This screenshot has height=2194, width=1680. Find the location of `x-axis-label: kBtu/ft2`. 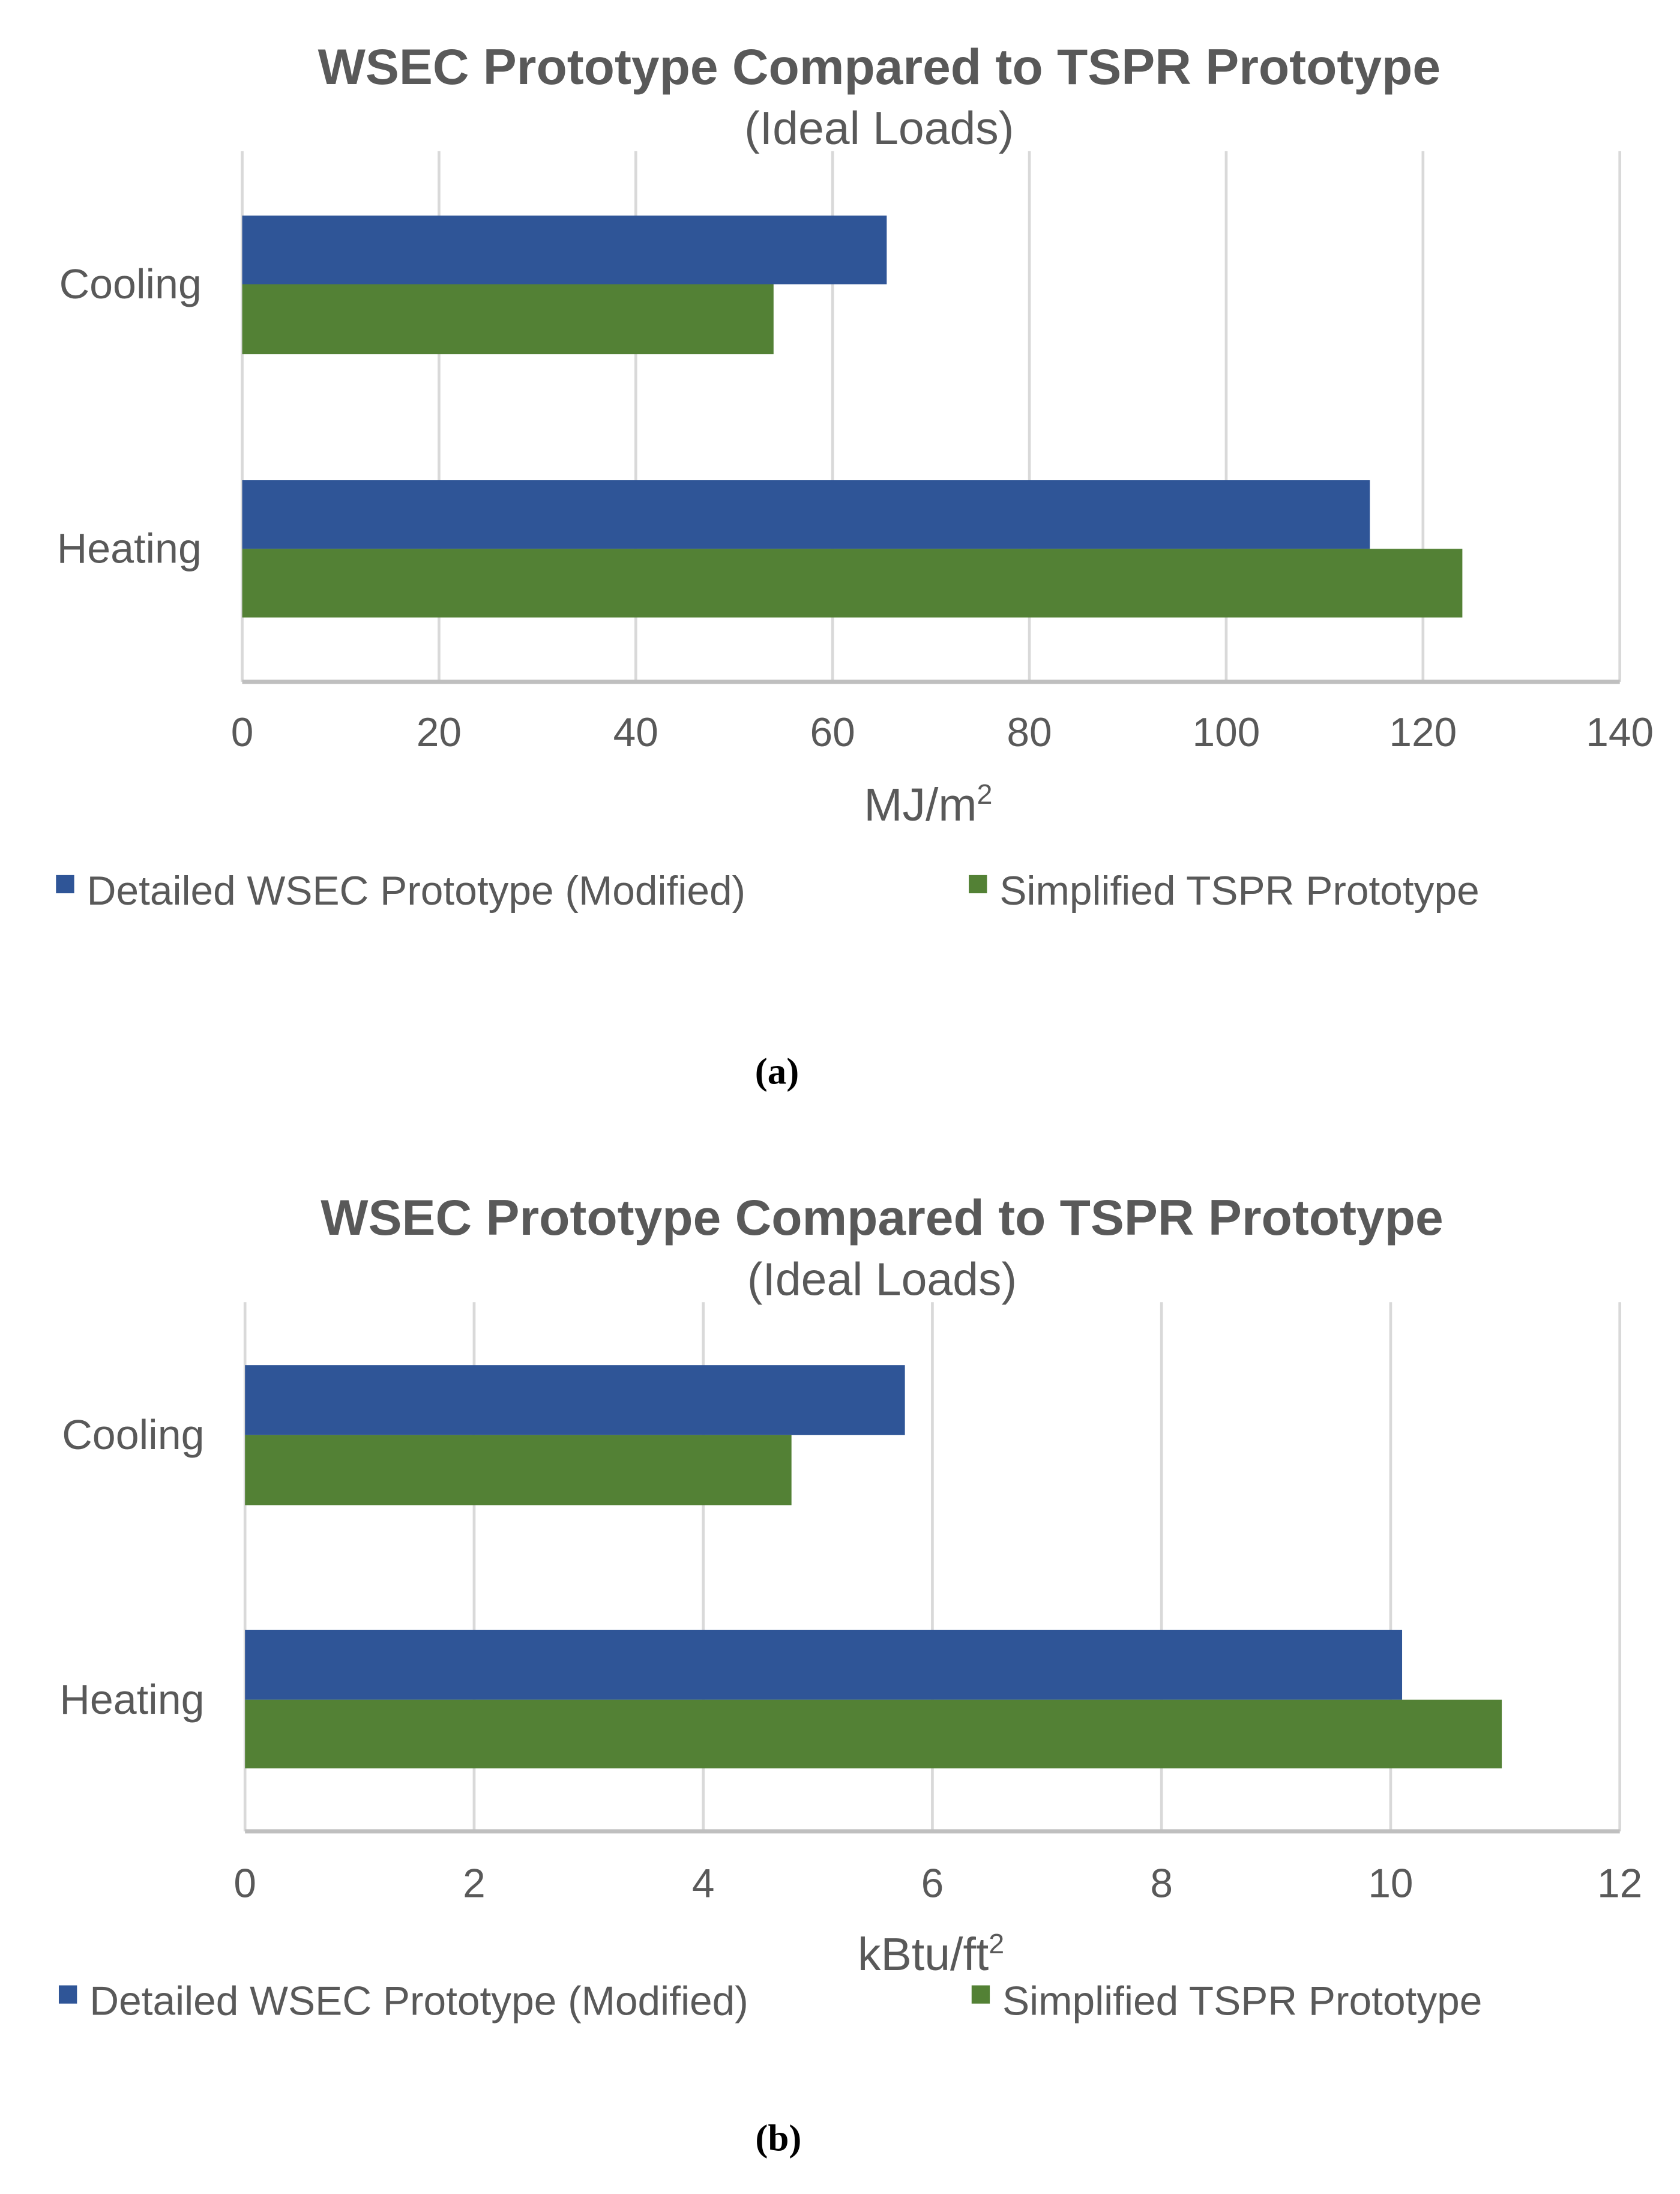

x-axis-label: kBtu/ft2 is located at coordinates (931, 1954).